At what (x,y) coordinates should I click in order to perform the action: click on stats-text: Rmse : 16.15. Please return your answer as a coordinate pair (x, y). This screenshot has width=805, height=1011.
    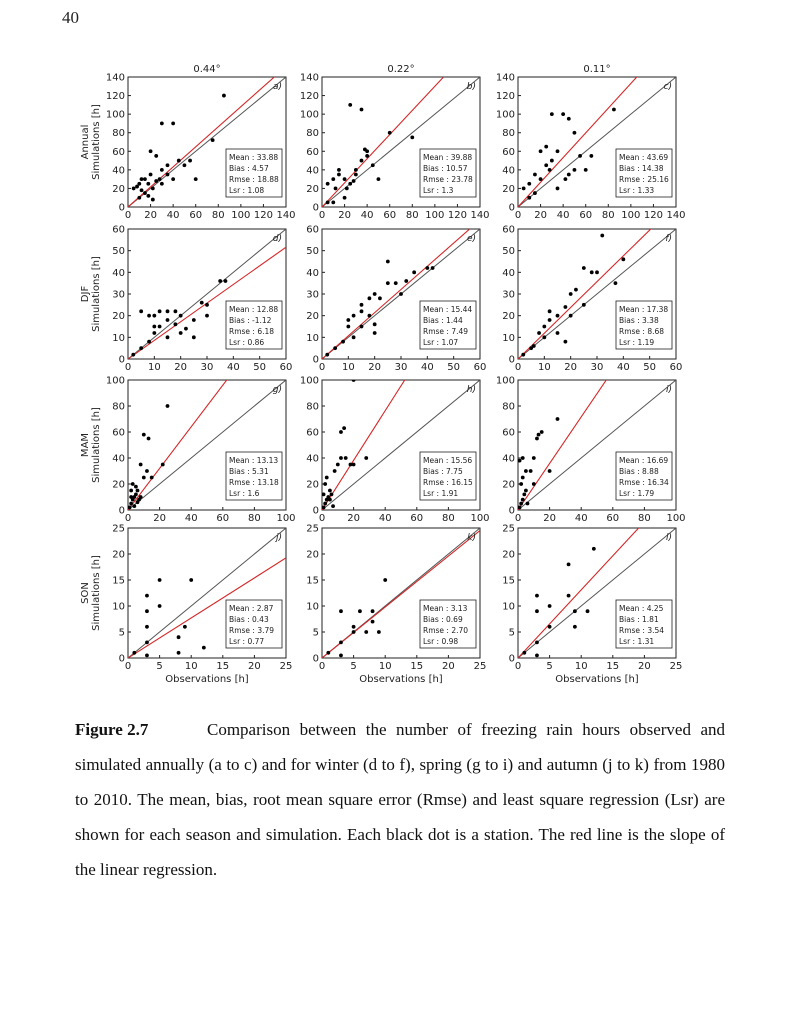
    Looking at the image, I should click on (448, 482).